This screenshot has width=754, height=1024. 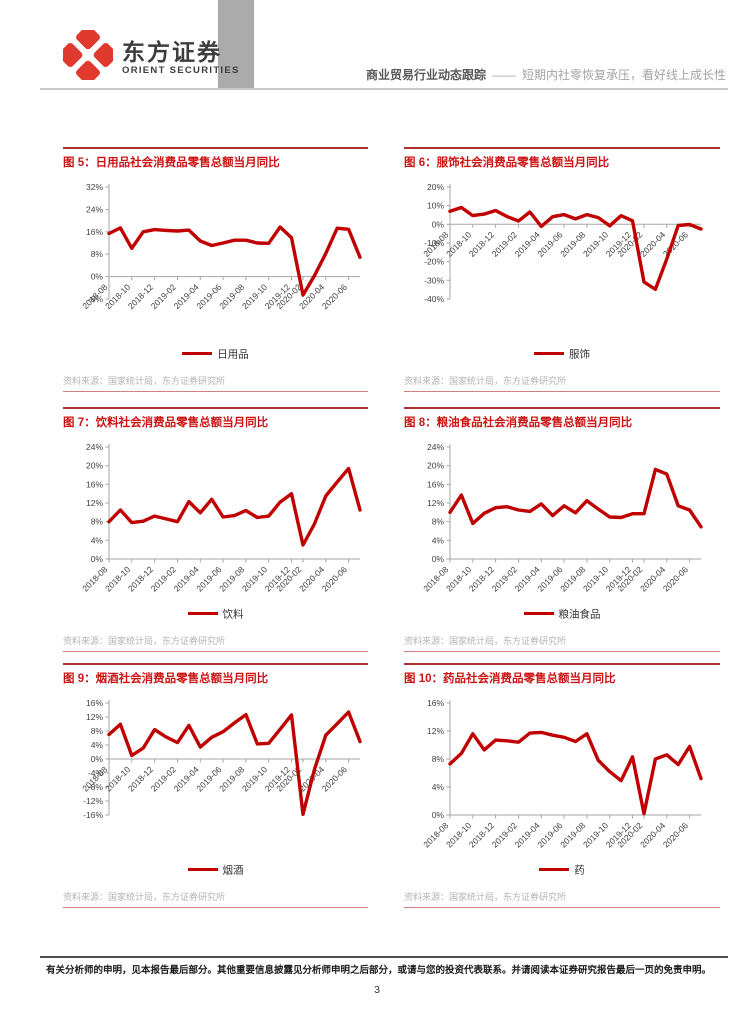 What do you see at coordinates (434, 280) in the screenshot?
I see `svg-text: -30%` at bounding box center [434, 280].